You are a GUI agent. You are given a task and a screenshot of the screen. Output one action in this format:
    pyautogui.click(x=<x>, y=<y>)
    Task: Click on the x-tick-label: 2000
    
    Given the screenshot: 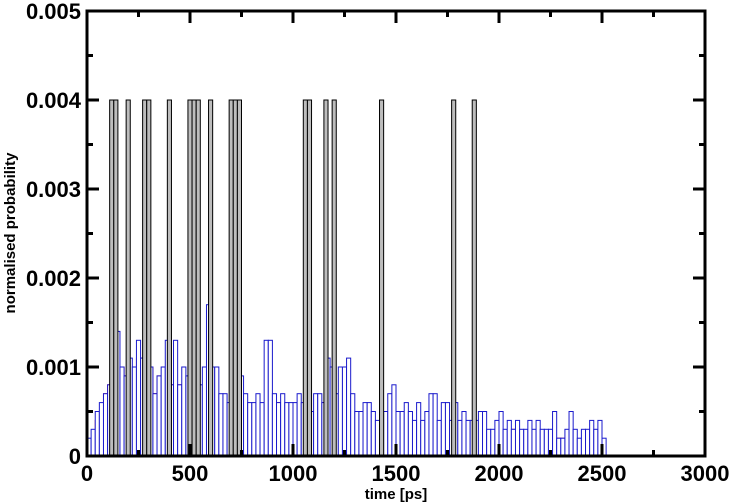 What is the action you would take?
    pyautogui.click(x=499, y=473)
    